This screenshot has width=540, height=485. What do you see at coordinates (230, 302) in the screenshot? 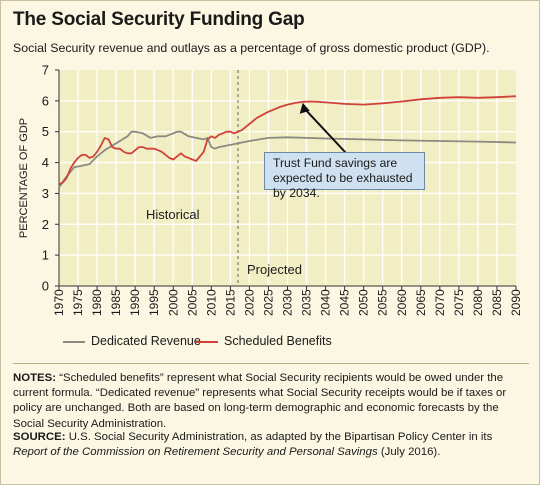
I see `x-tick-label: 2015` at bounding box center [230, 302].